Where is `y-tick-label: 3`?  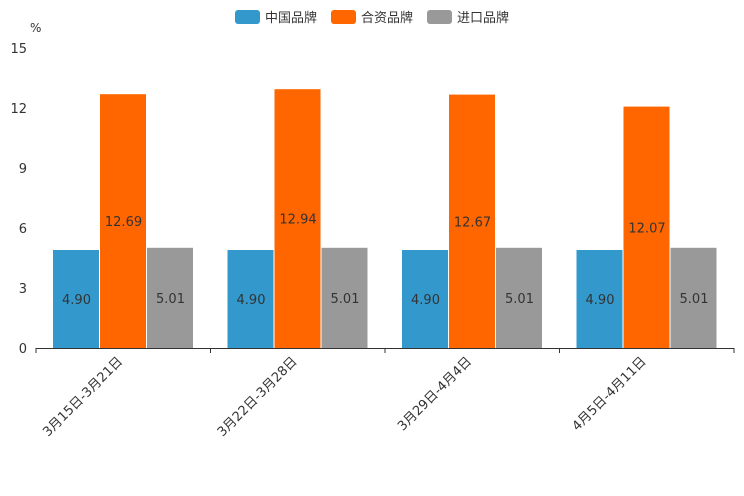
y-tick-label: 3 is located at coordinates (23, 289).